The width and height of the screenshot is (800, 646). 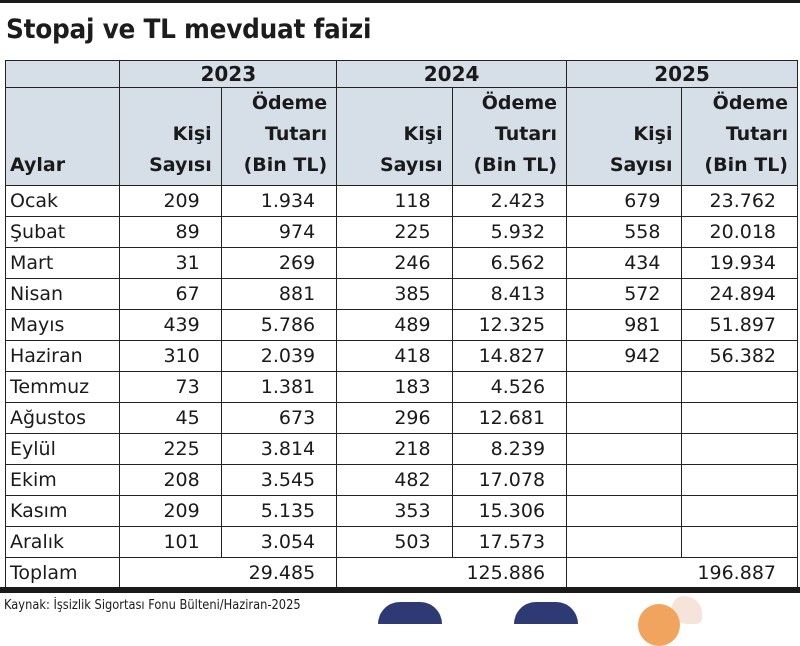 I want to click on bottom-rule, so click(x=400, y=590).